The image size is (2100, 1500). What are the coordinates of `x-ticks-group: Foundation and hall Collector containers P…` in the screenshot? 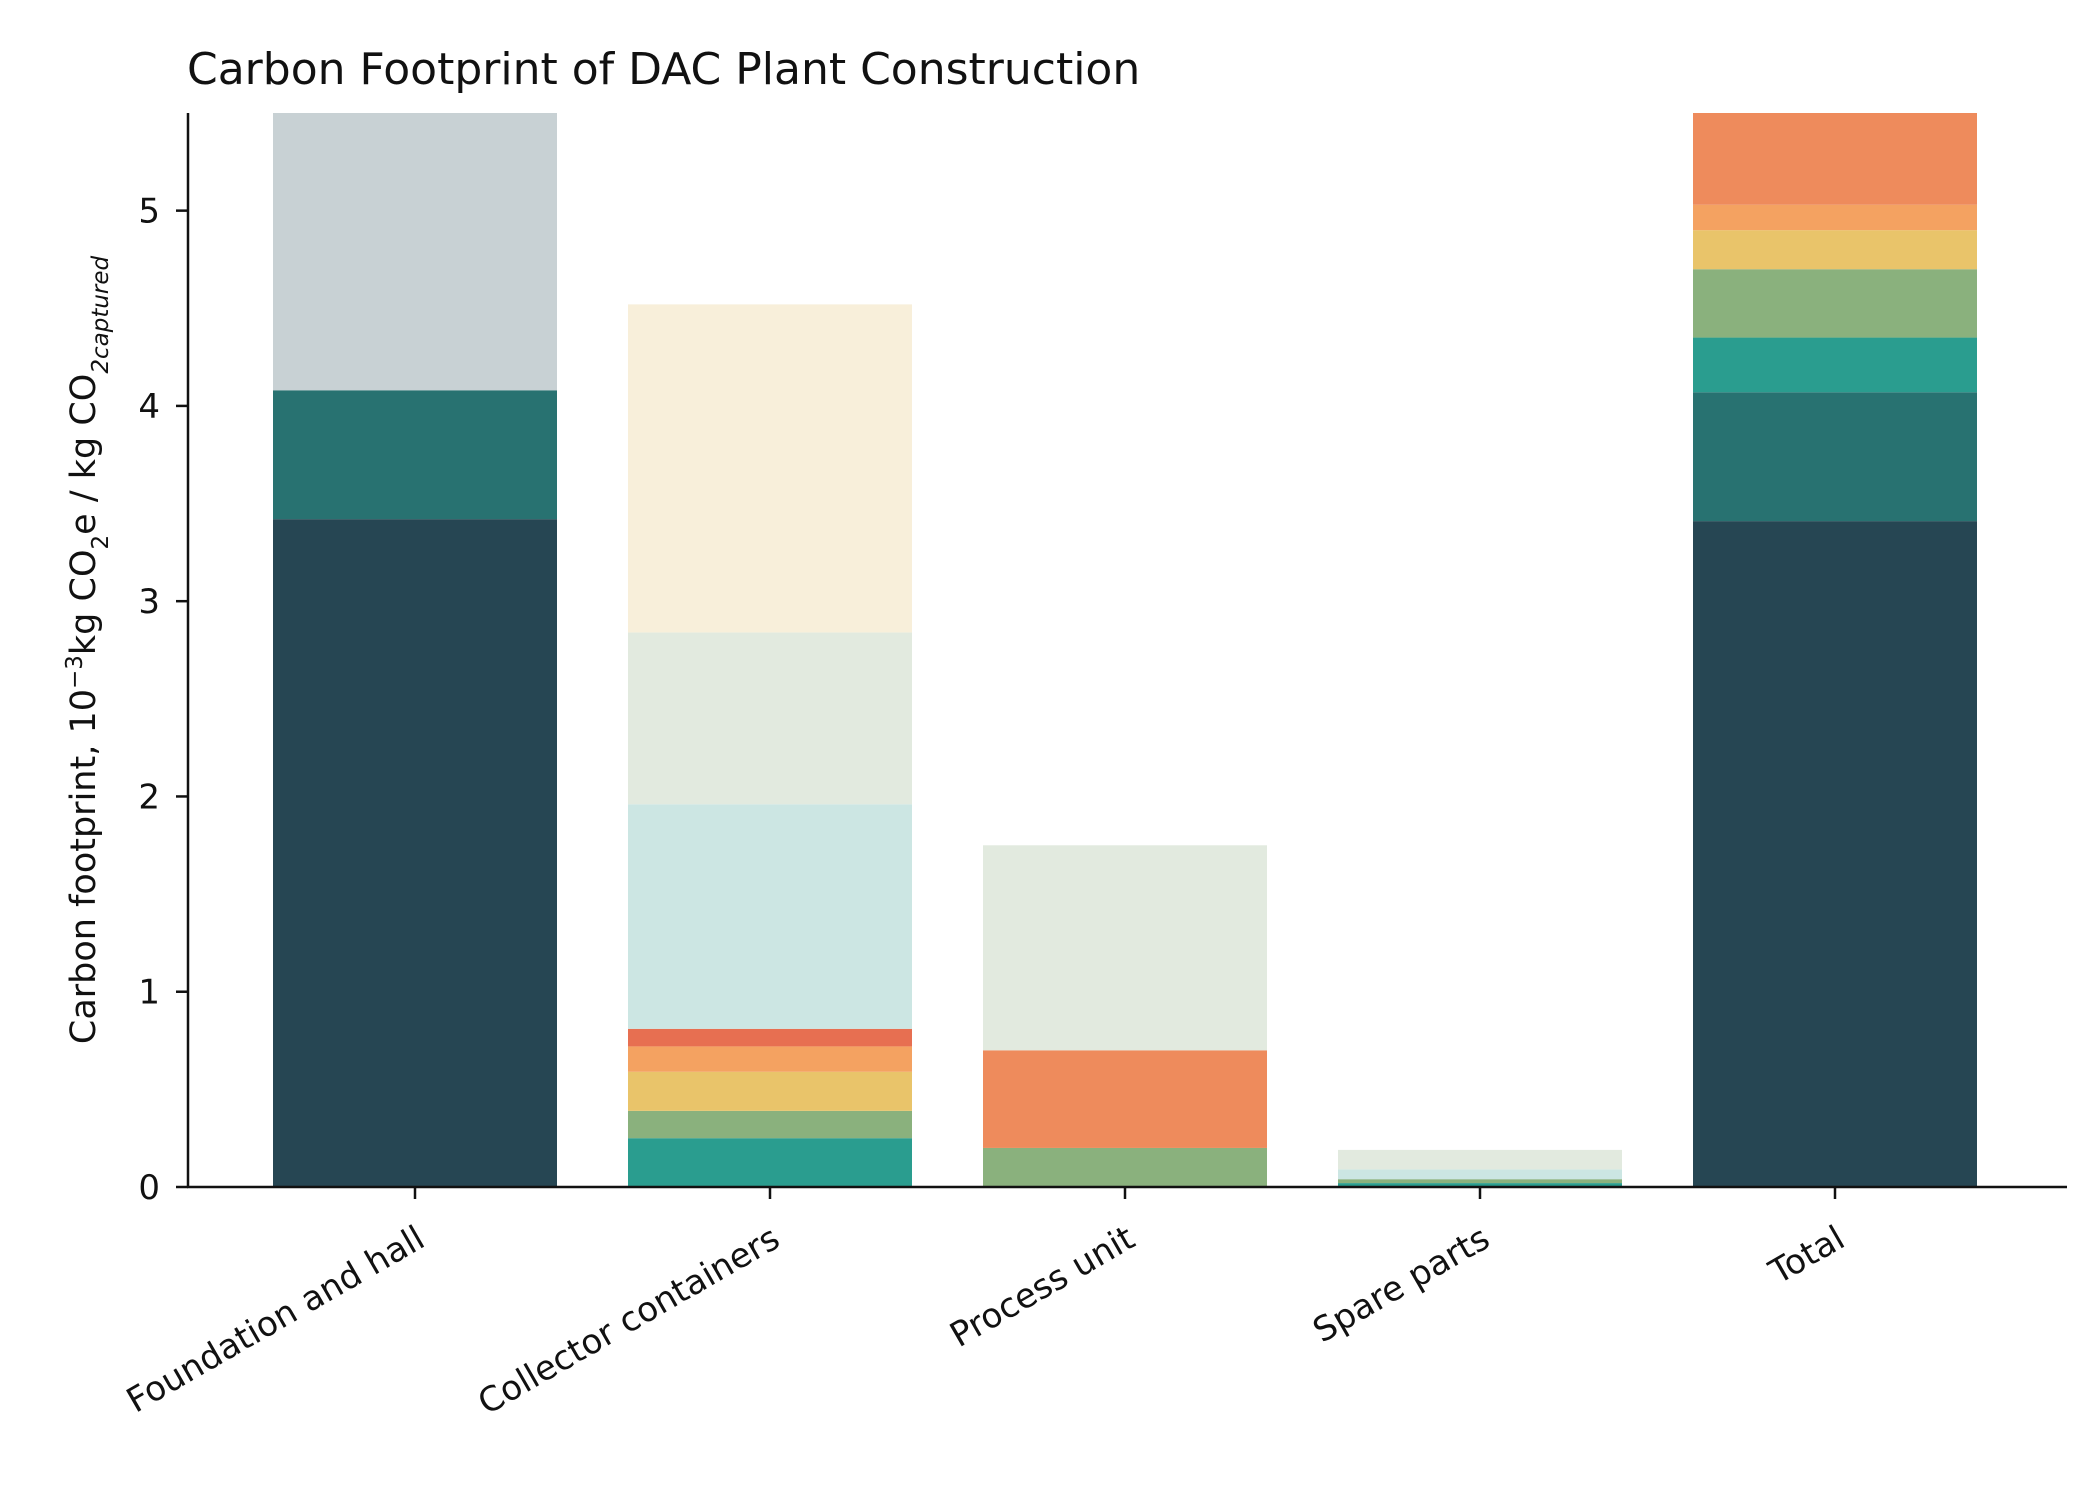 It's located at (986, 1305).